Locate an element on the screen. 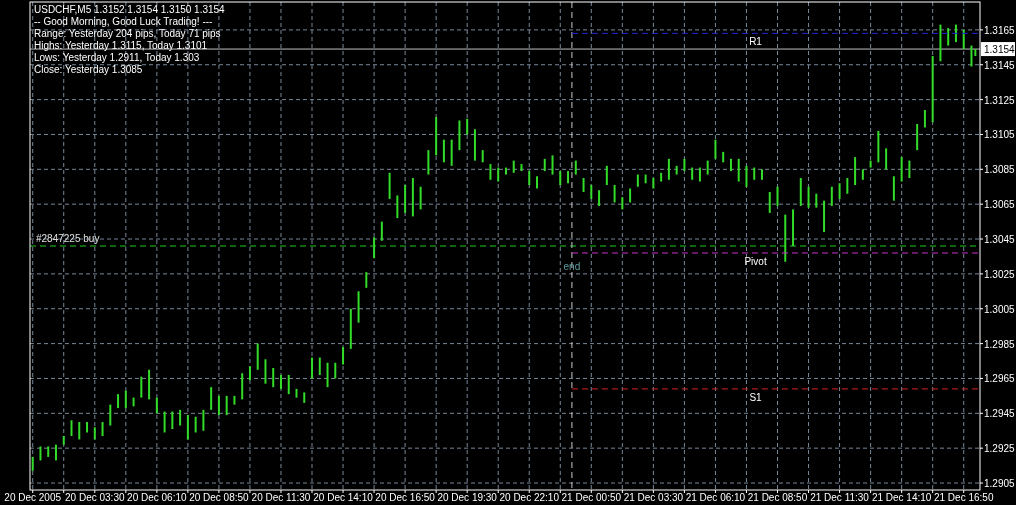  y-tick-label: 1.2965 is located at coordinates (1000, 378).